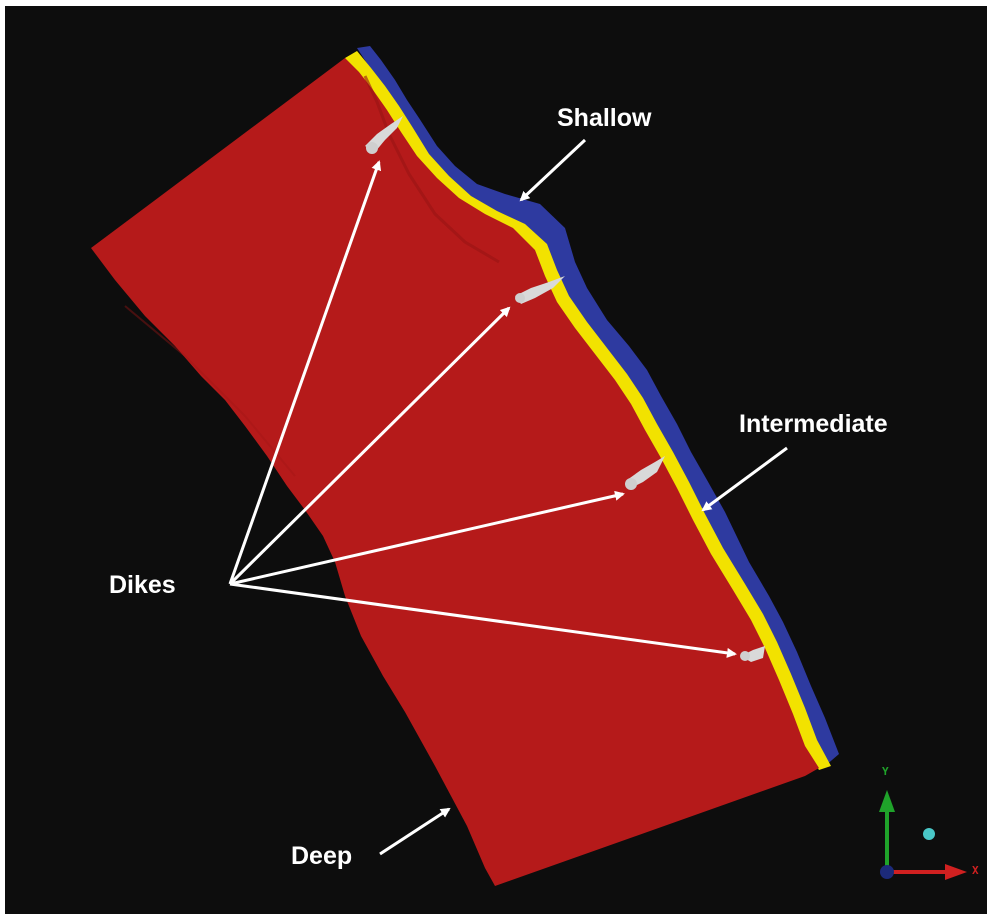 This screenshot has height=920, width=992. What do you see at coordinates (813, 424) in the screenshot?
I see `intermediate-label: Intermediate` at bounding box center [813, 424].